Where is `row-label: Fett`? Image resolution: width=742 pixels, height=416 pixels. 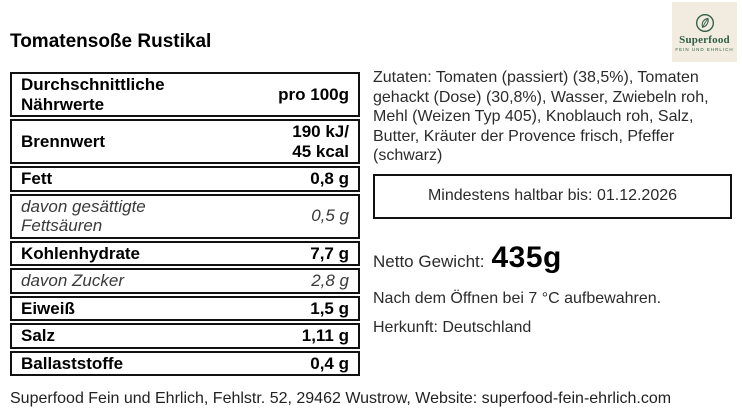 row-label: Fett is located at coordinates (37, 178).